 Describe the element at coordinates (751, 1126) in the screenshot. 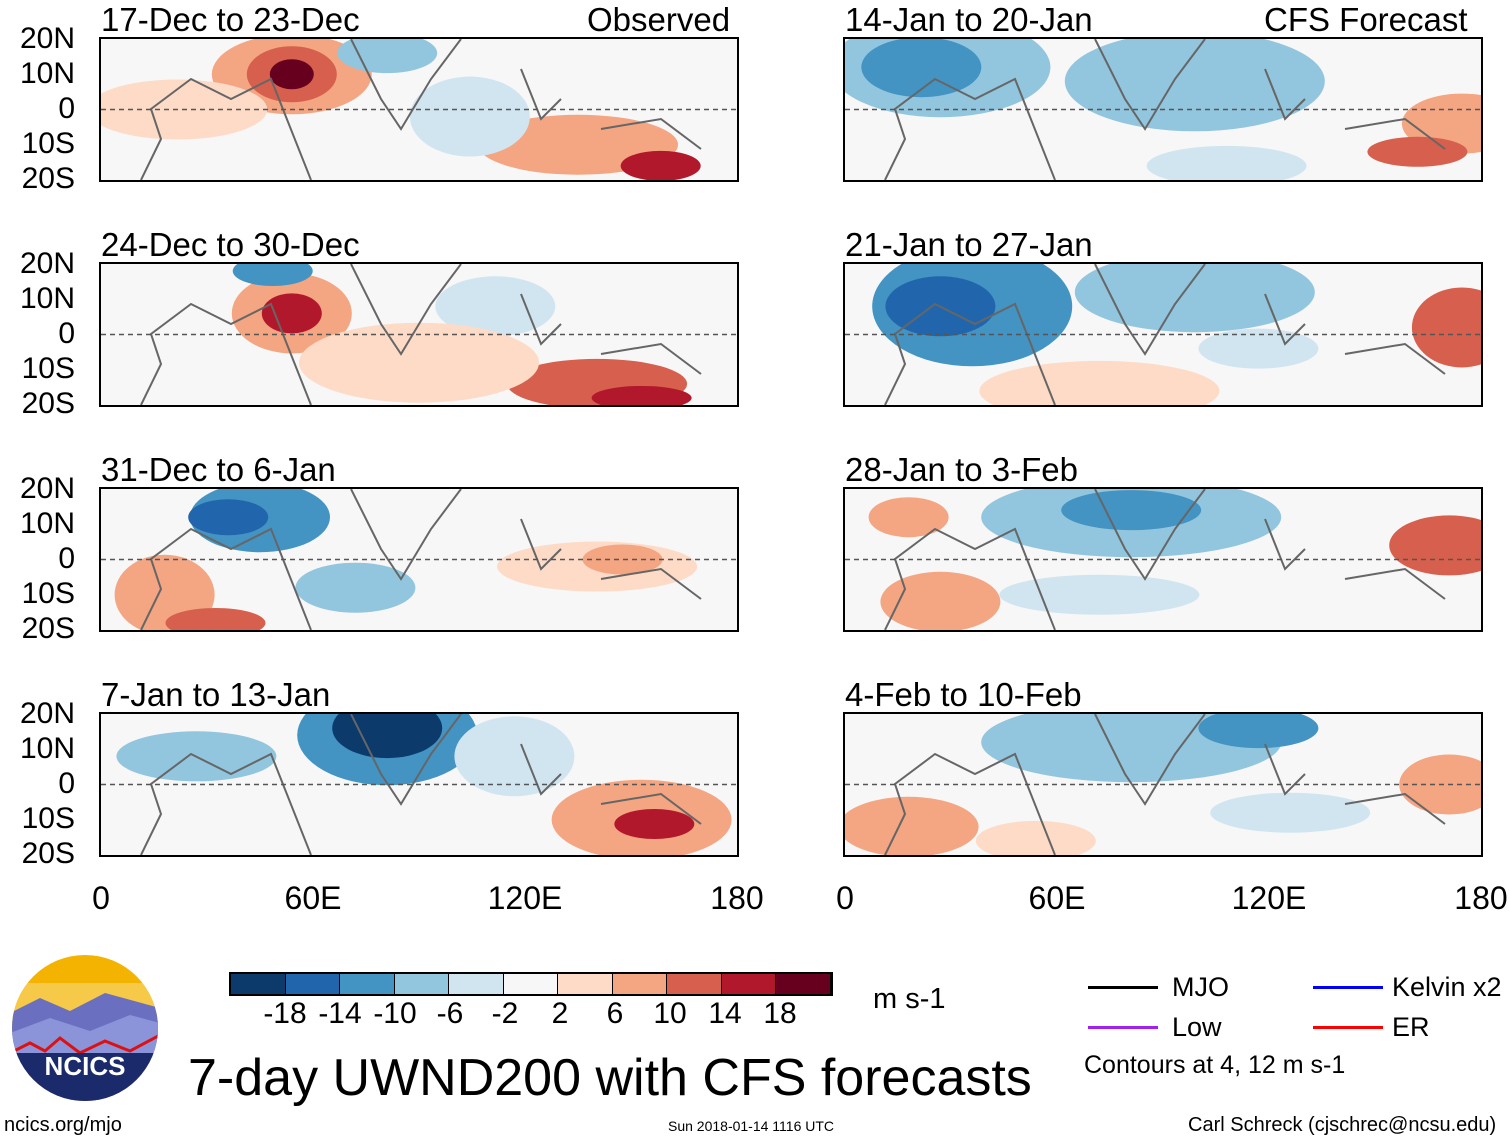

I see `timestamp: Sun 2018-01-14 1116 UTC` at that location.